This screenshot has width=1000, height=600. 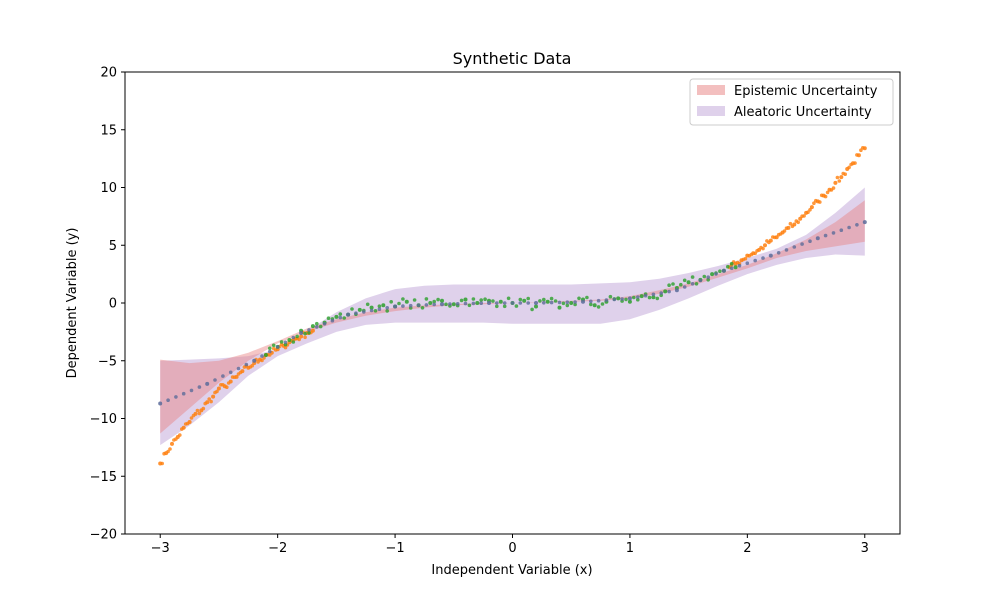 What do you see at coordinates (108, 188) in the screenshot?
I see `y-tick-label: 10` at bounding box center [108, 188].